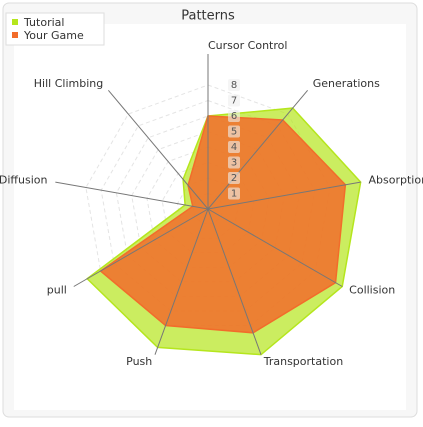 The image size is (423, 427). I want to click on r-tick-label: 8, so click(234, 85).